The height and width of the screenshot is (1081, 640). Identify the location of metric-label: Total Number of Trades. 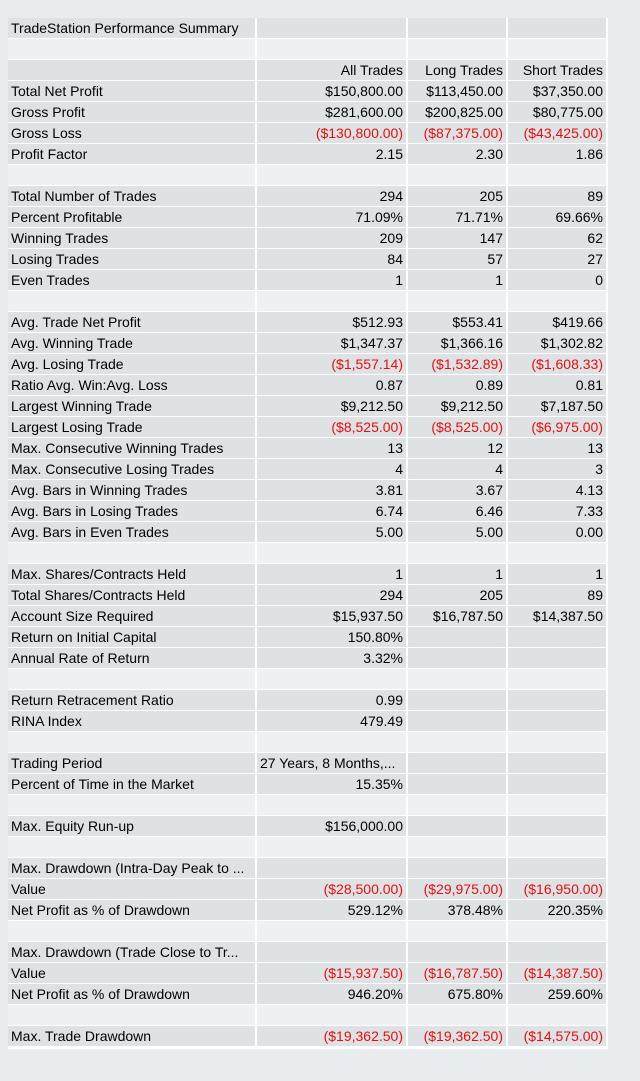
(132, 196).